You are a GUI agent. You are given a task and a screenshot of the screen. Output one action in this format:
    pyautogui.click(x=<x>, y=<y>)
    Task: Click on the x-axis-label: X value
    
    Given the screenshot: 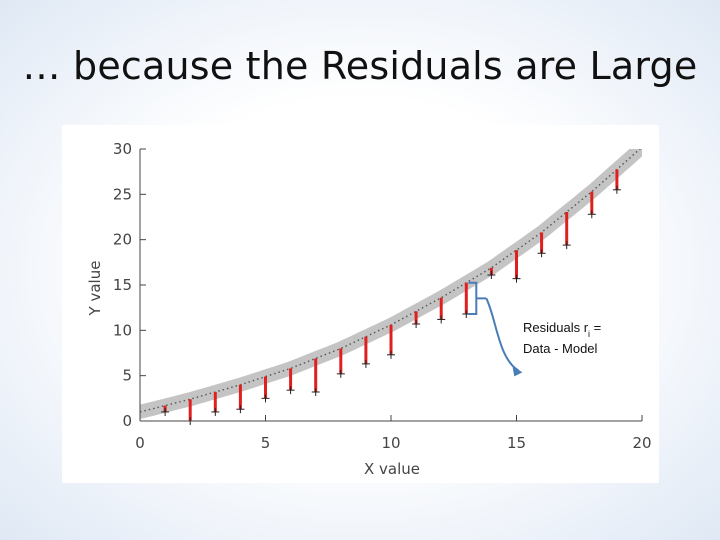 What is the action you would take?
    pyautogui.click(x=392, y=469)
    